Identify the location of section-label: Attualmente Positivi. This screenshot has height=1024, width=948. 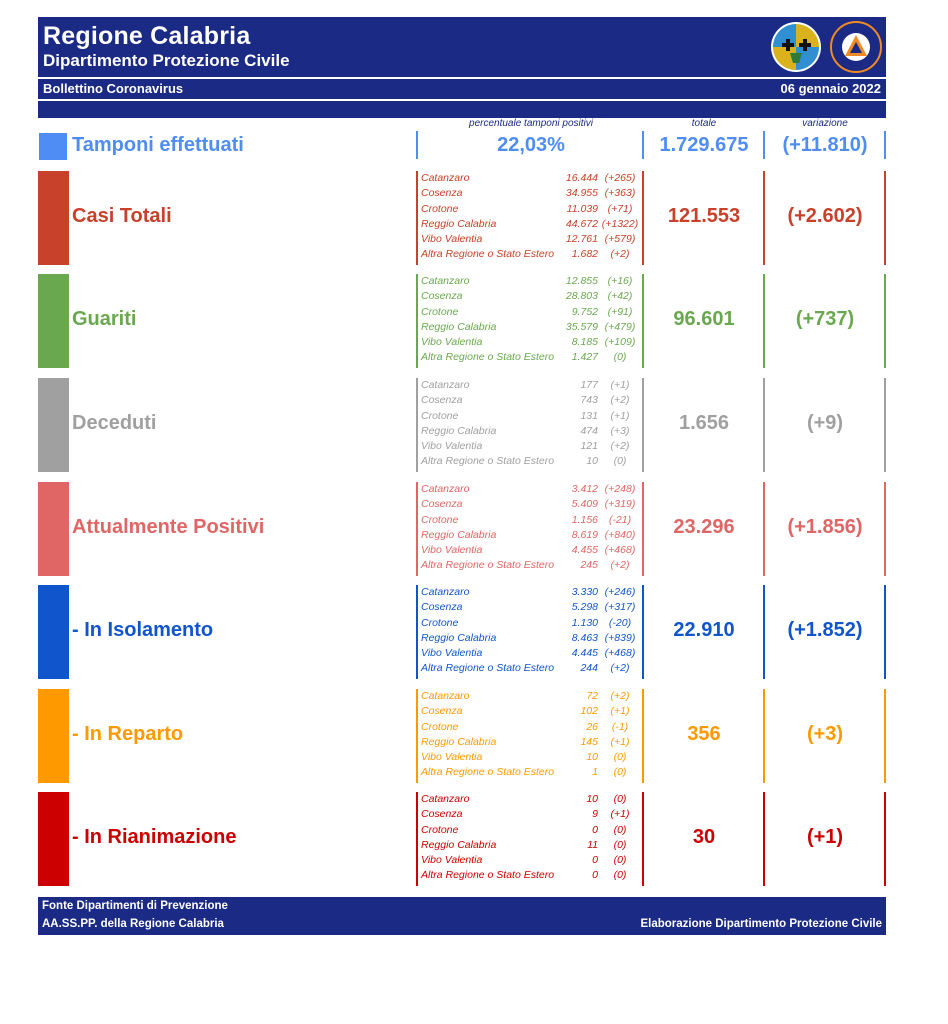
(168, 527).